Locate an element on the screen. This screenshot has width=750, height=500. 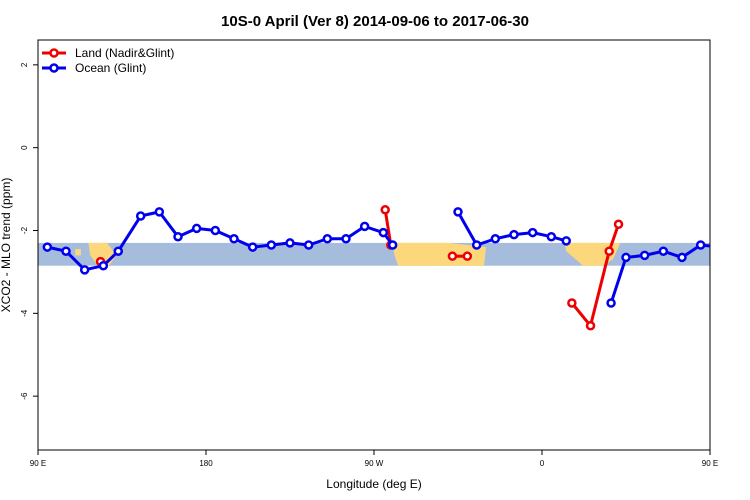
y-axis: 2 0 -2 -4 -6 is located at coordinates (29, 231).